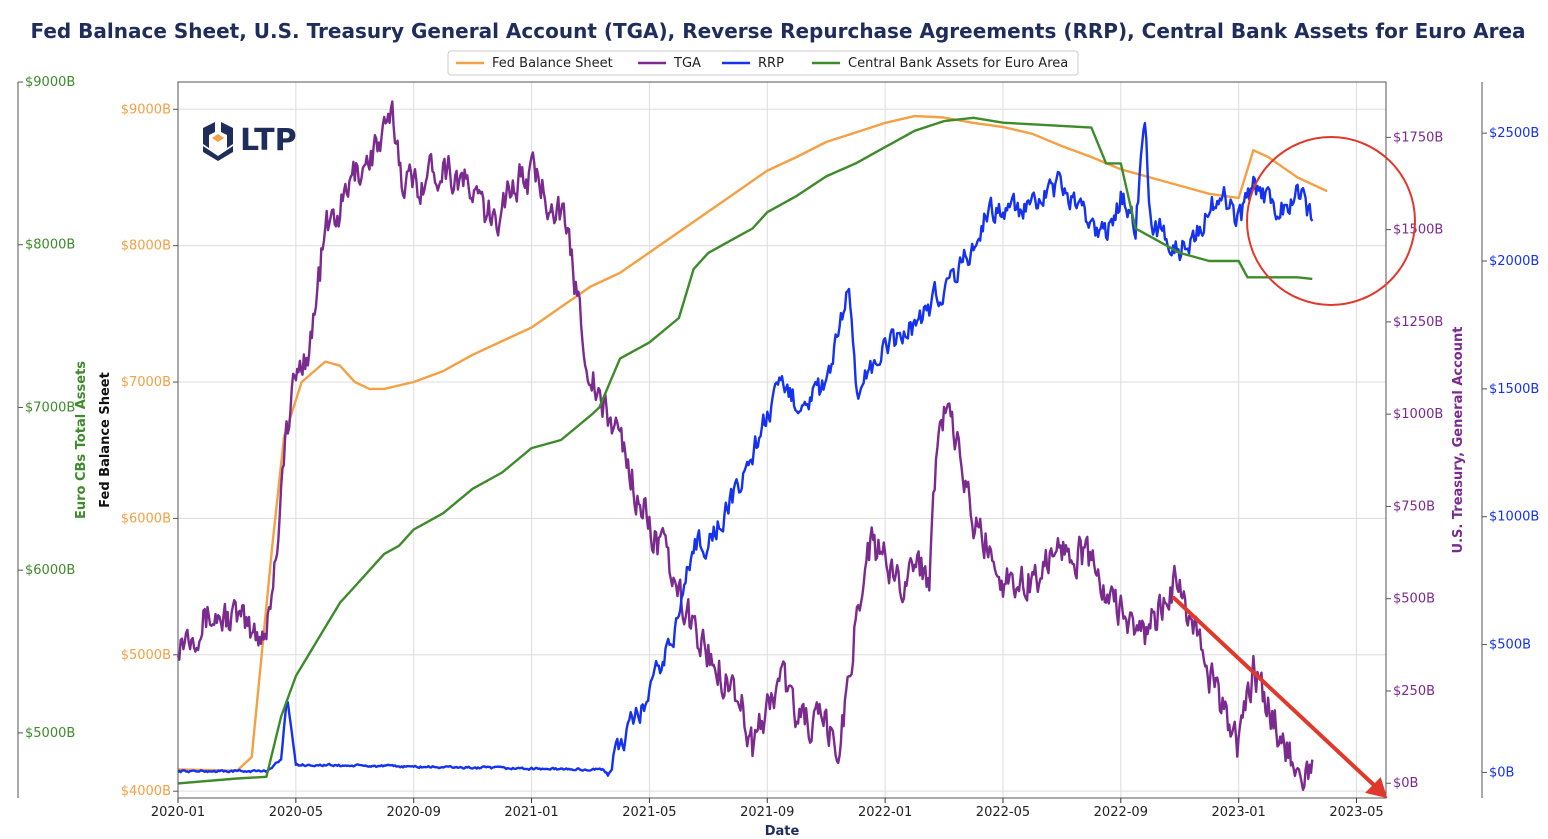 This screenshot has height=839, width=1548. What do you see at coordinates (146, 246) in the screenshot?
I see `fed-axis-tick-label: $8000B` at bounding box center [146, 246].